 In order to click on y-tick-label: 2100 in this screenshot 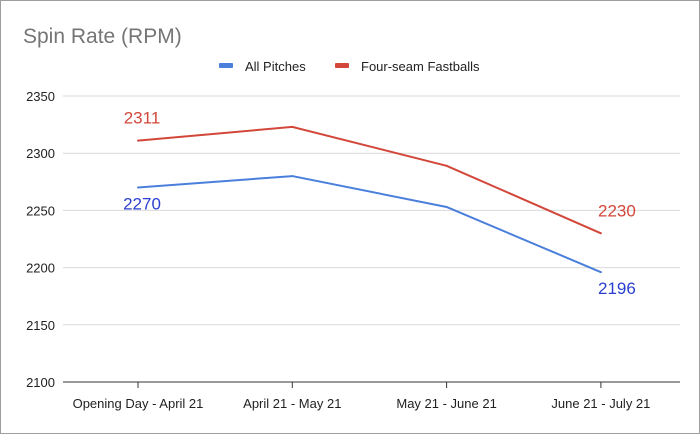, I will do `click(40, 382)`.